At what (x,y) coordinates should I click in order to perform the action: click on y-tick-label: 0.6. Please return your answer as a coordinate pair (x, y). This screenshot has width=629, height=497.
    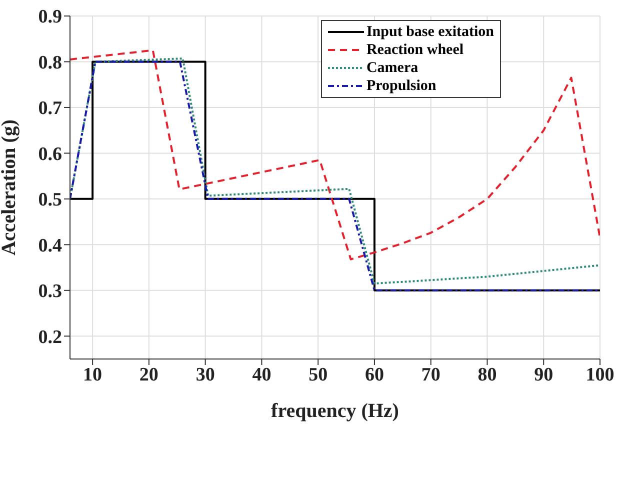
    Looking at the image, I should click on (50, 154).